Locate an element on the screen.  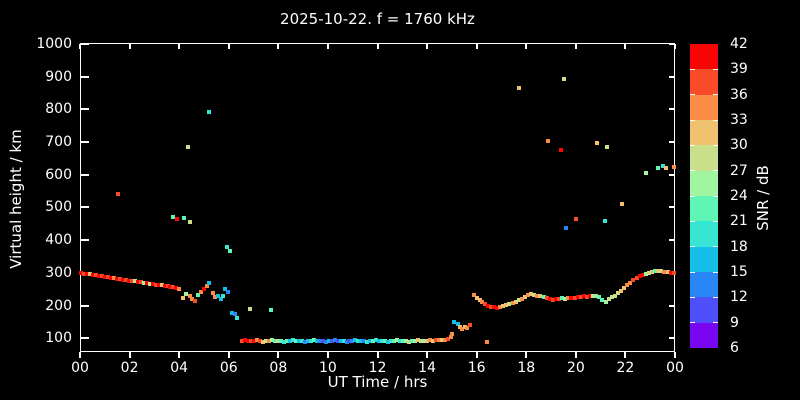
y-tick-label: 800 is located at coordinates (58, 109).